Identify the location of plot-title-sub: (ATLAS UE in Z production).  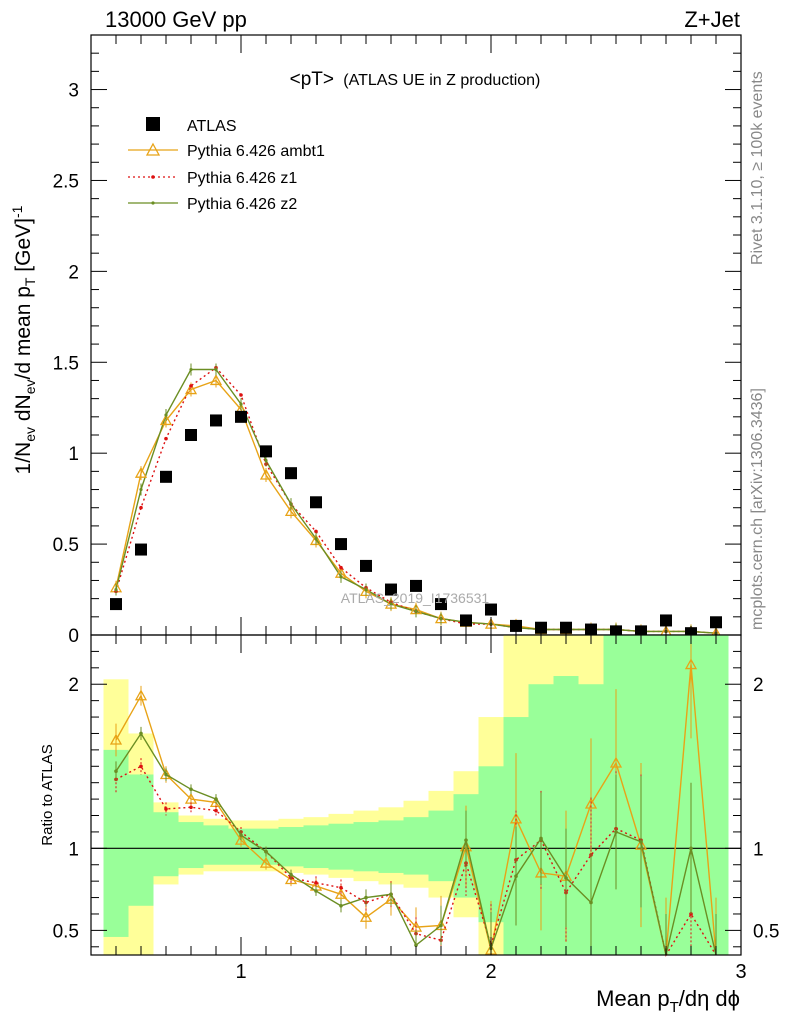
(441, 80).